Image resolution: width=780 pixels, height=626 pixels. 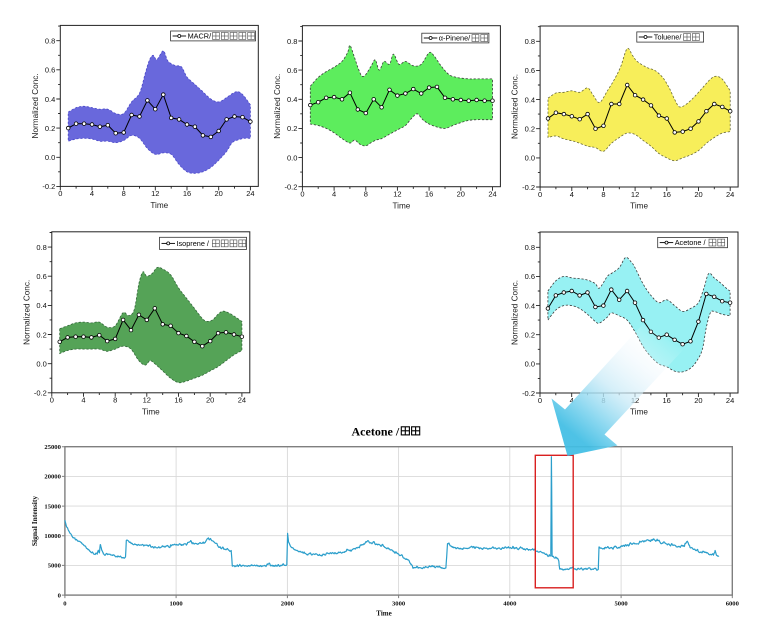 What do you see at coordinates (193, 243) in the screenshot?
I see `svg-text: Isoprene /` at bounding box center [193, 243].